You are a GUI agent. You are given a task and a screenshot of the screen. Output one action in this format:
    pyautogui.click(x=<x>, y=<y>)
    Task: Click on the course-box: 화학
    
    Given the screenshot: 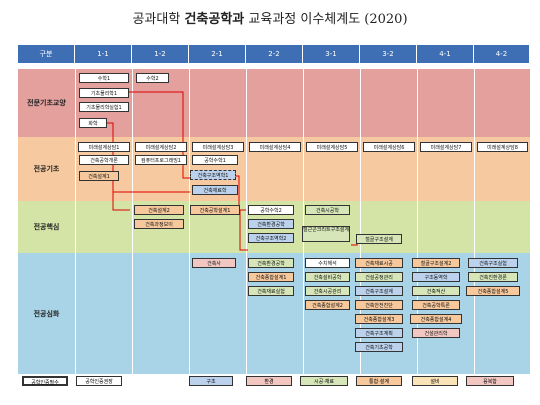 What is the action you would take?
    pyautogui.click(x=93, y=123)
    